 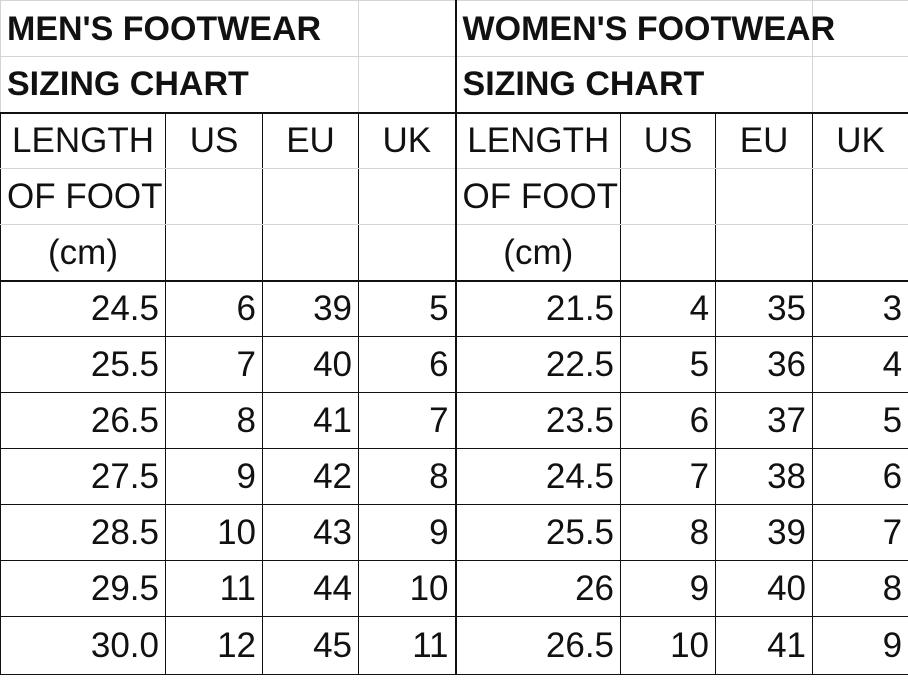 What do you see at coordinates (310, 140) in the screenshot?
I see `men-eu-header: EU` at bounding box center [310, 140].